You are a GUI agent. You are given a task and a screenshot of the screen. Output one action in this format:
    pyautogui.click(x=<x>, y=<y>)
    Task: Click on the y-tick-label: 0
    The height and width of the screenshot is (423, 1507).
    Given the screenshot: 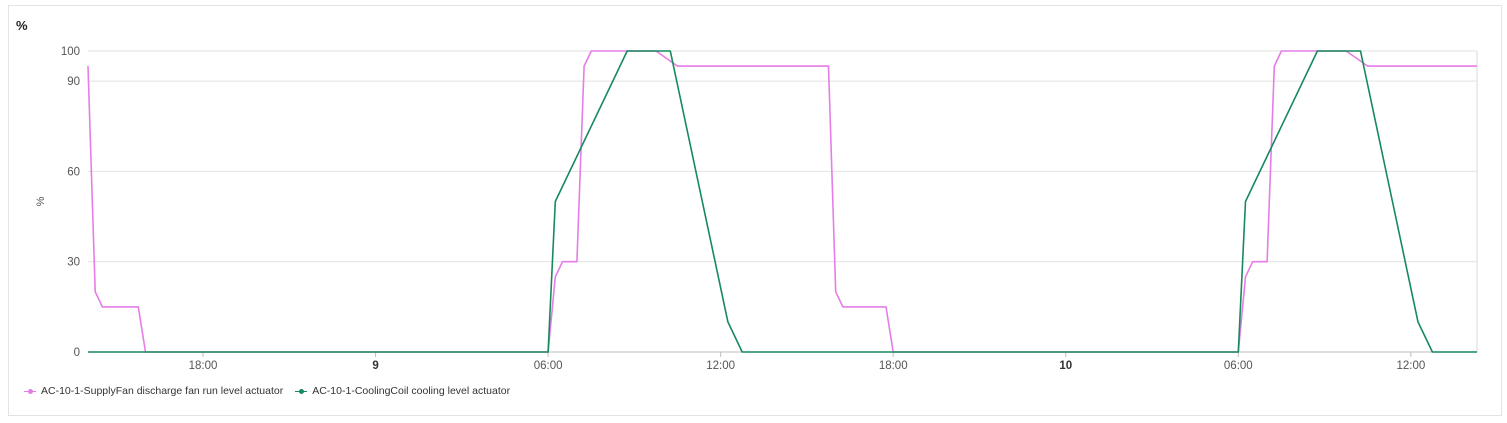 What is the action you would take?
    pyautogui.click(x=77, y=353)
    